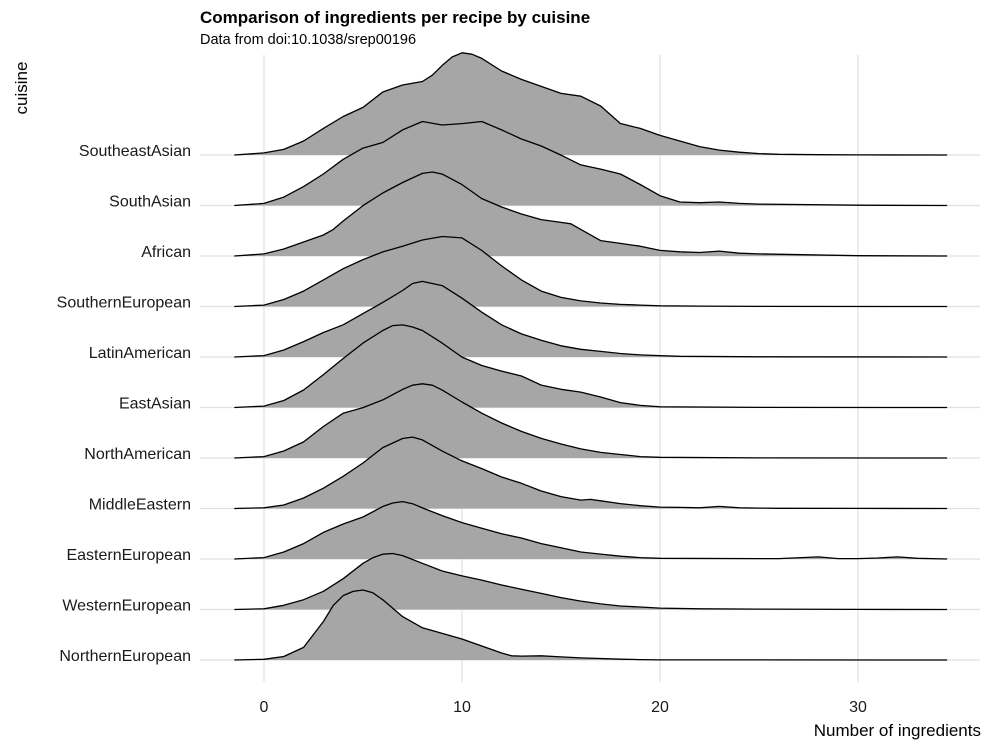 Image resolution: width=1000 pixels, height=750 pixels. I want to click on density-line-NorthAmerican, so click(591, 421).